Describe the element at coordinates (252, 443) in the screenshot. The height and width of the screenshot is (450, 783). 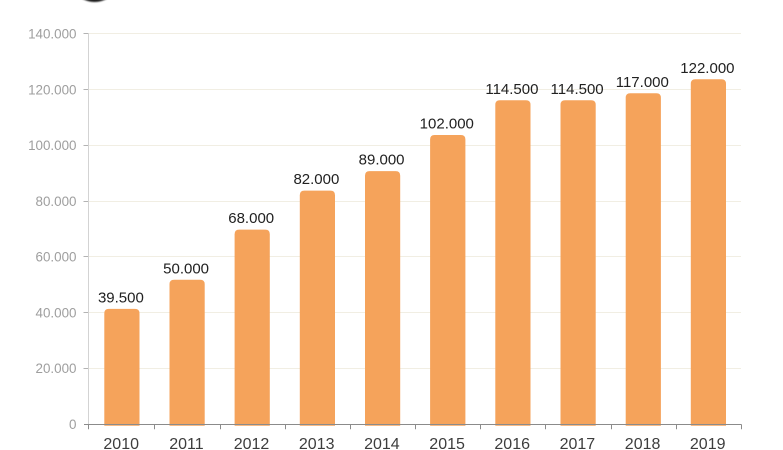
I see `svg-text: 2012` at that location.